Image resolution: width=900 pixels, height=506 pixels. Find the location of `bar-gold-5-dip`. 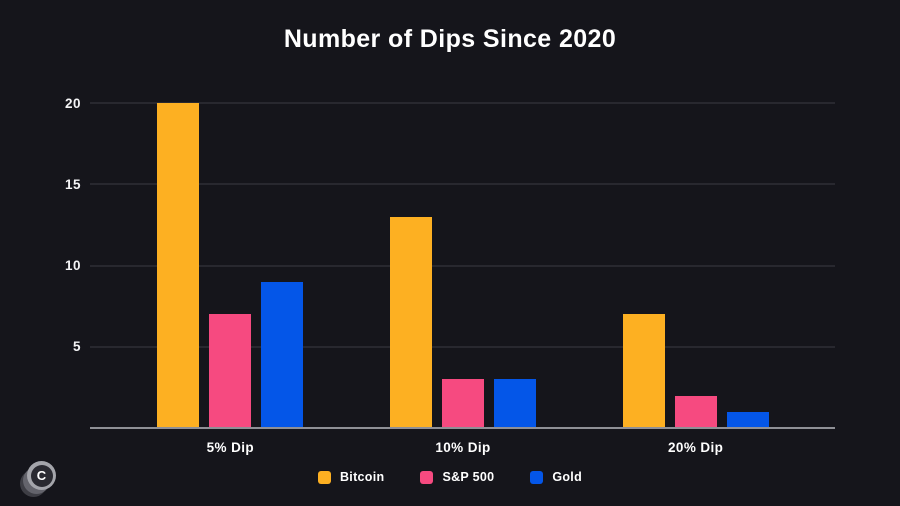

bar-gold-5-dip is located at coordinates (282, 354).